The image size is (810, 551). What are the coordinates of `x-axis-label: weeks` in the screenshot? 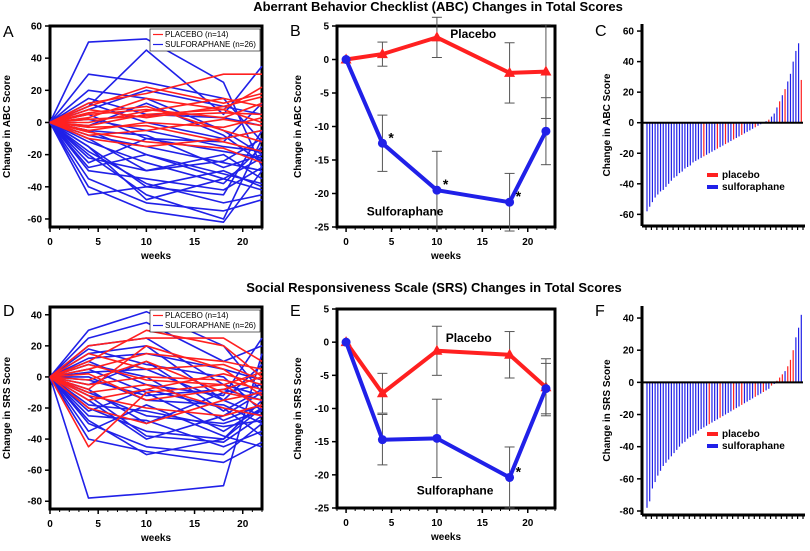 It's located at (445, 256).